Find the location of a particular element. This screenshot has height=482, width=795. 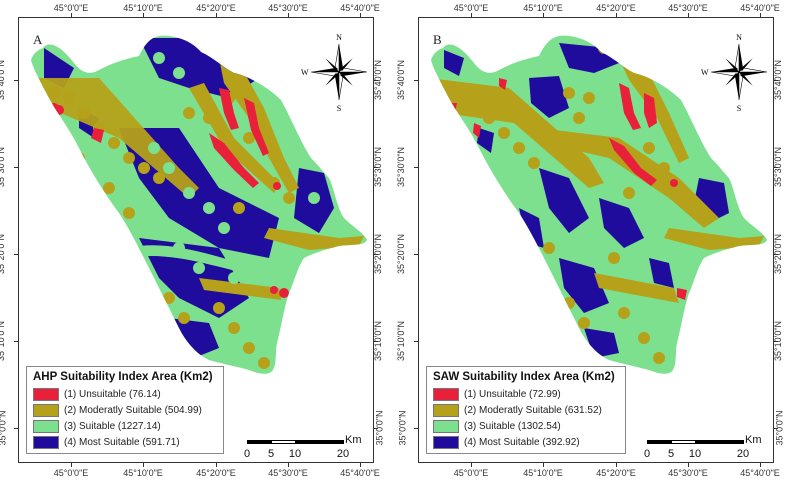

legend-label: (3) Suitable (1302.54) is located at coordinates (512, 426).